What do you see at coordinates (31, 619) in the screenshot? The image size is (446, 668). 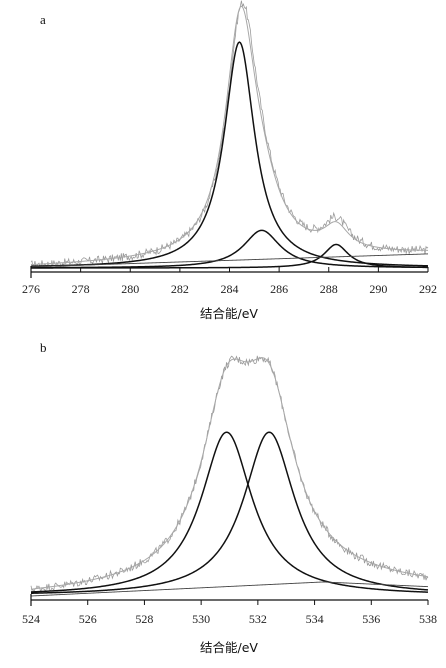 I see `panel-b-x-tick-label: 524` at bounding box center [31, 619].